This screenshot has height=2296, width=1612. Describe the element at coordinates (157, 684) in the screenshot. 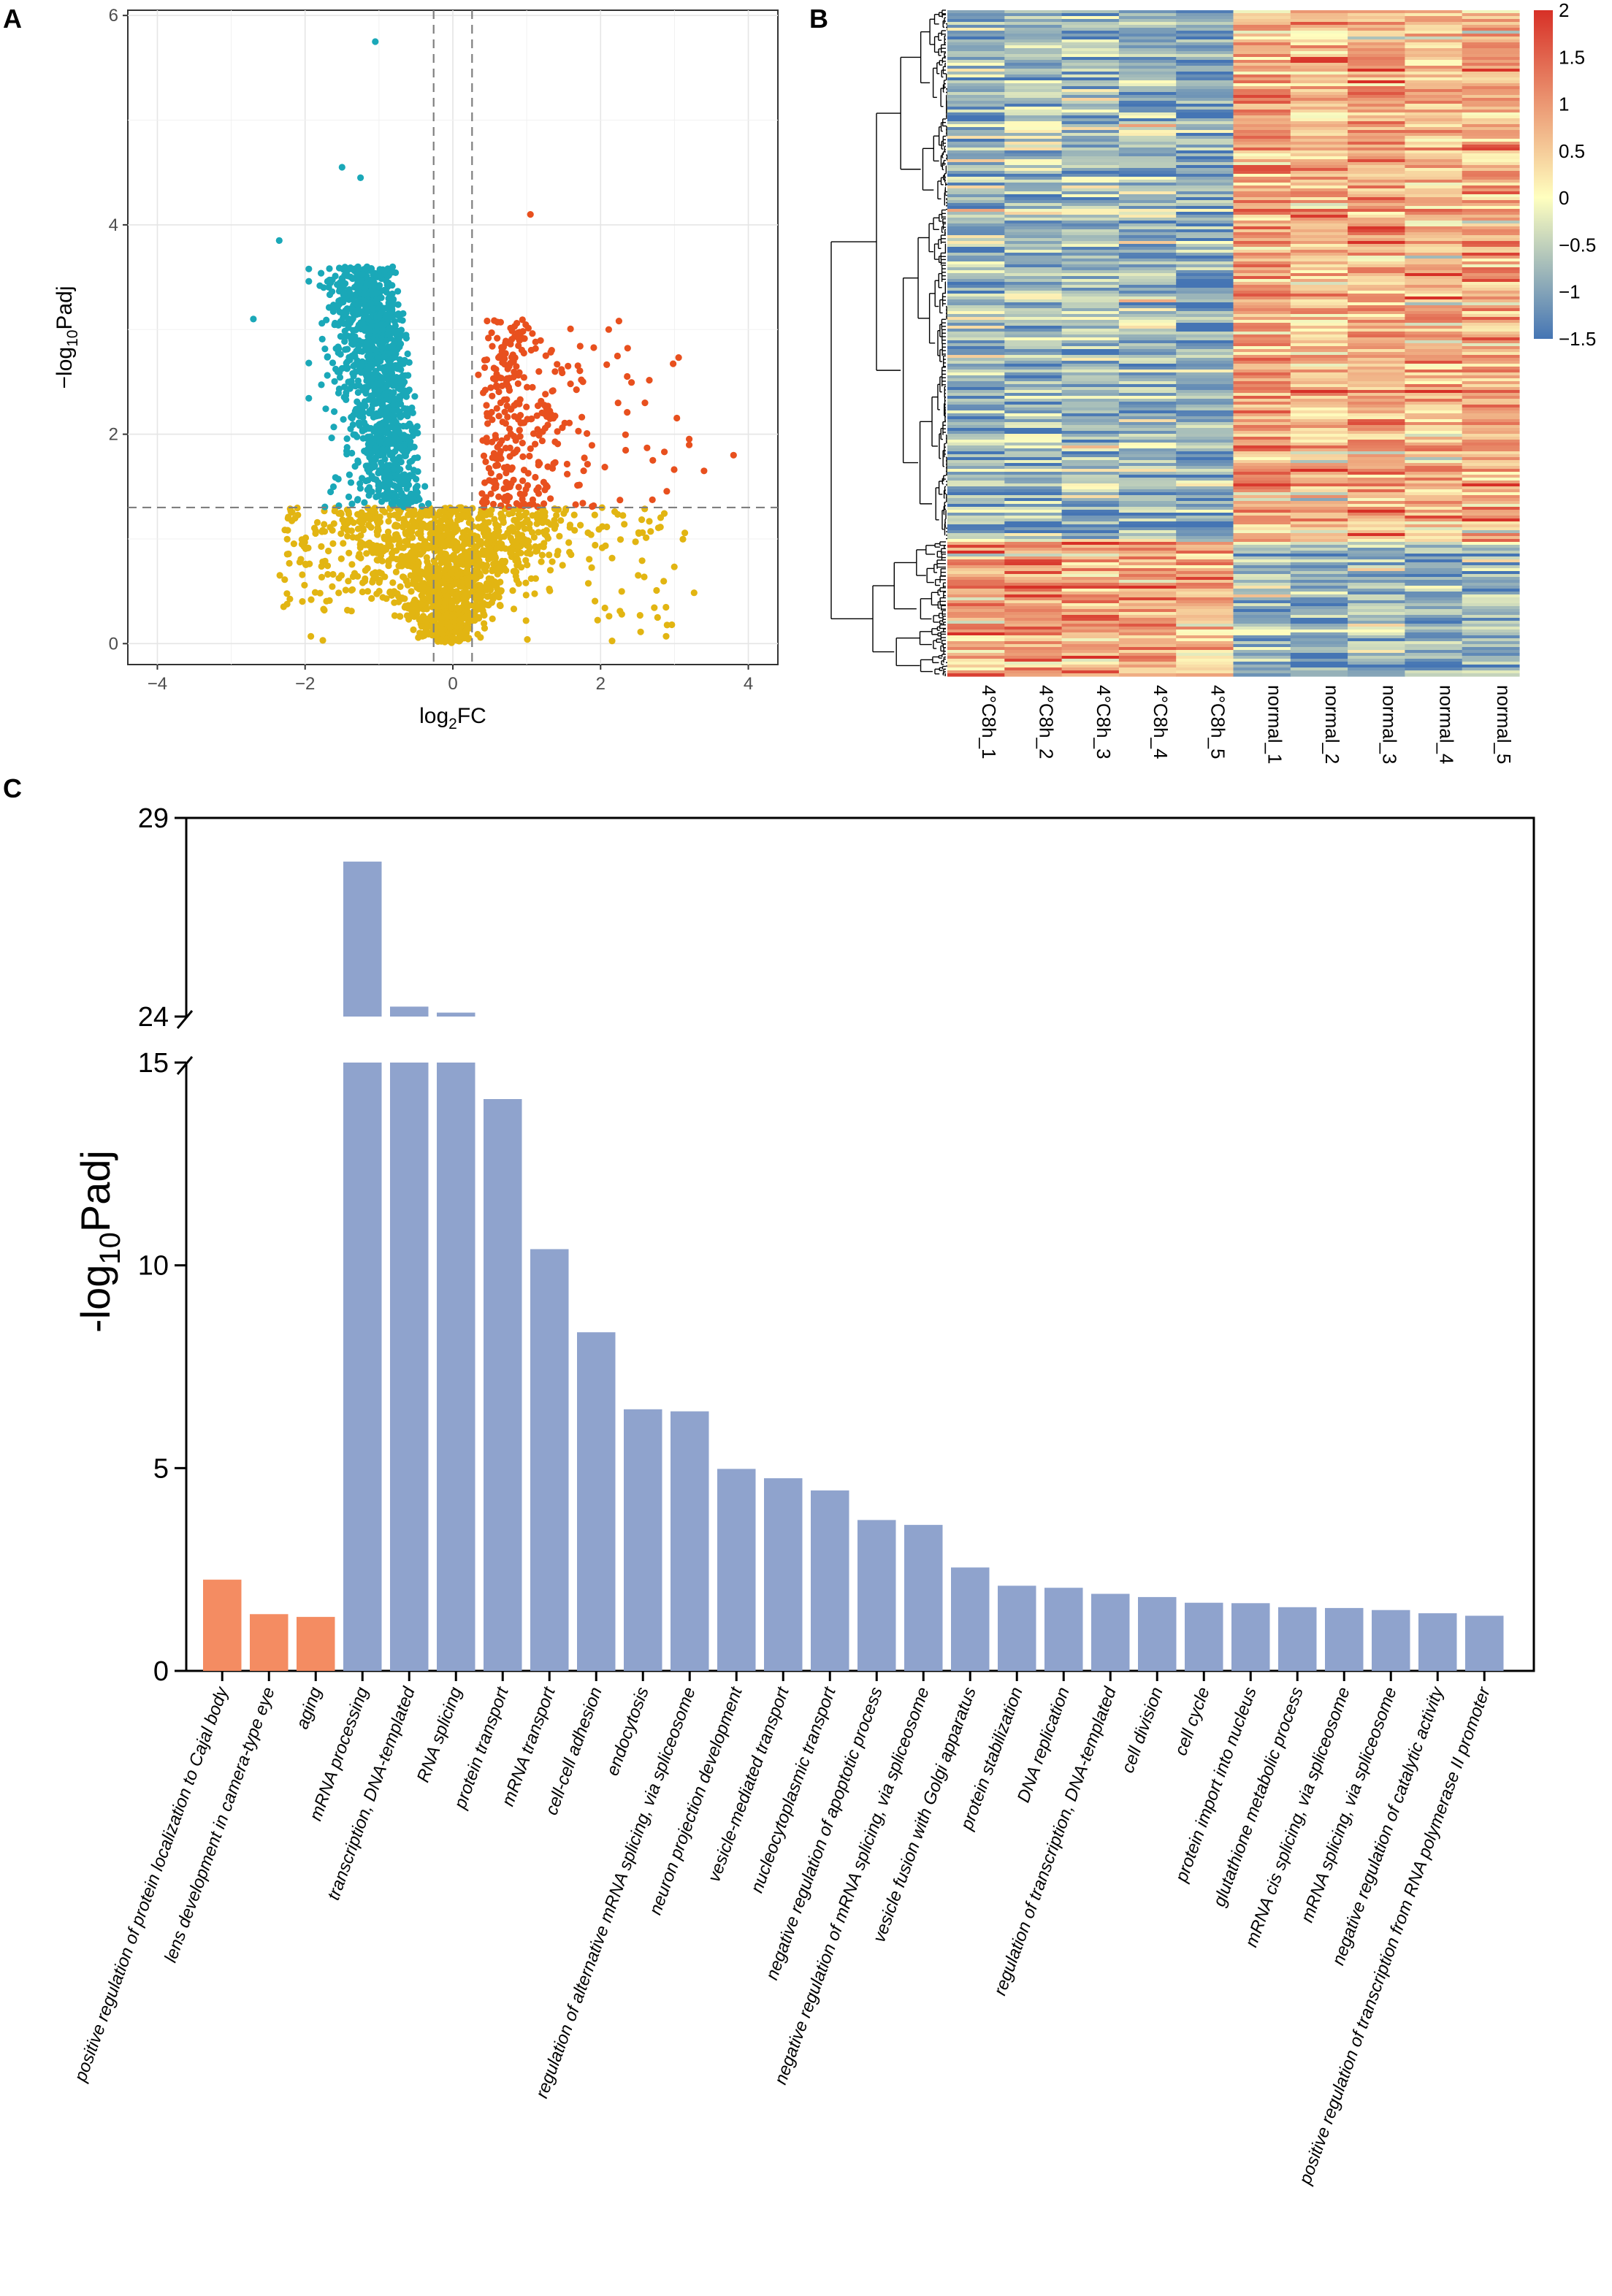

I see `volcano-x-tick-label: −4` at that location.